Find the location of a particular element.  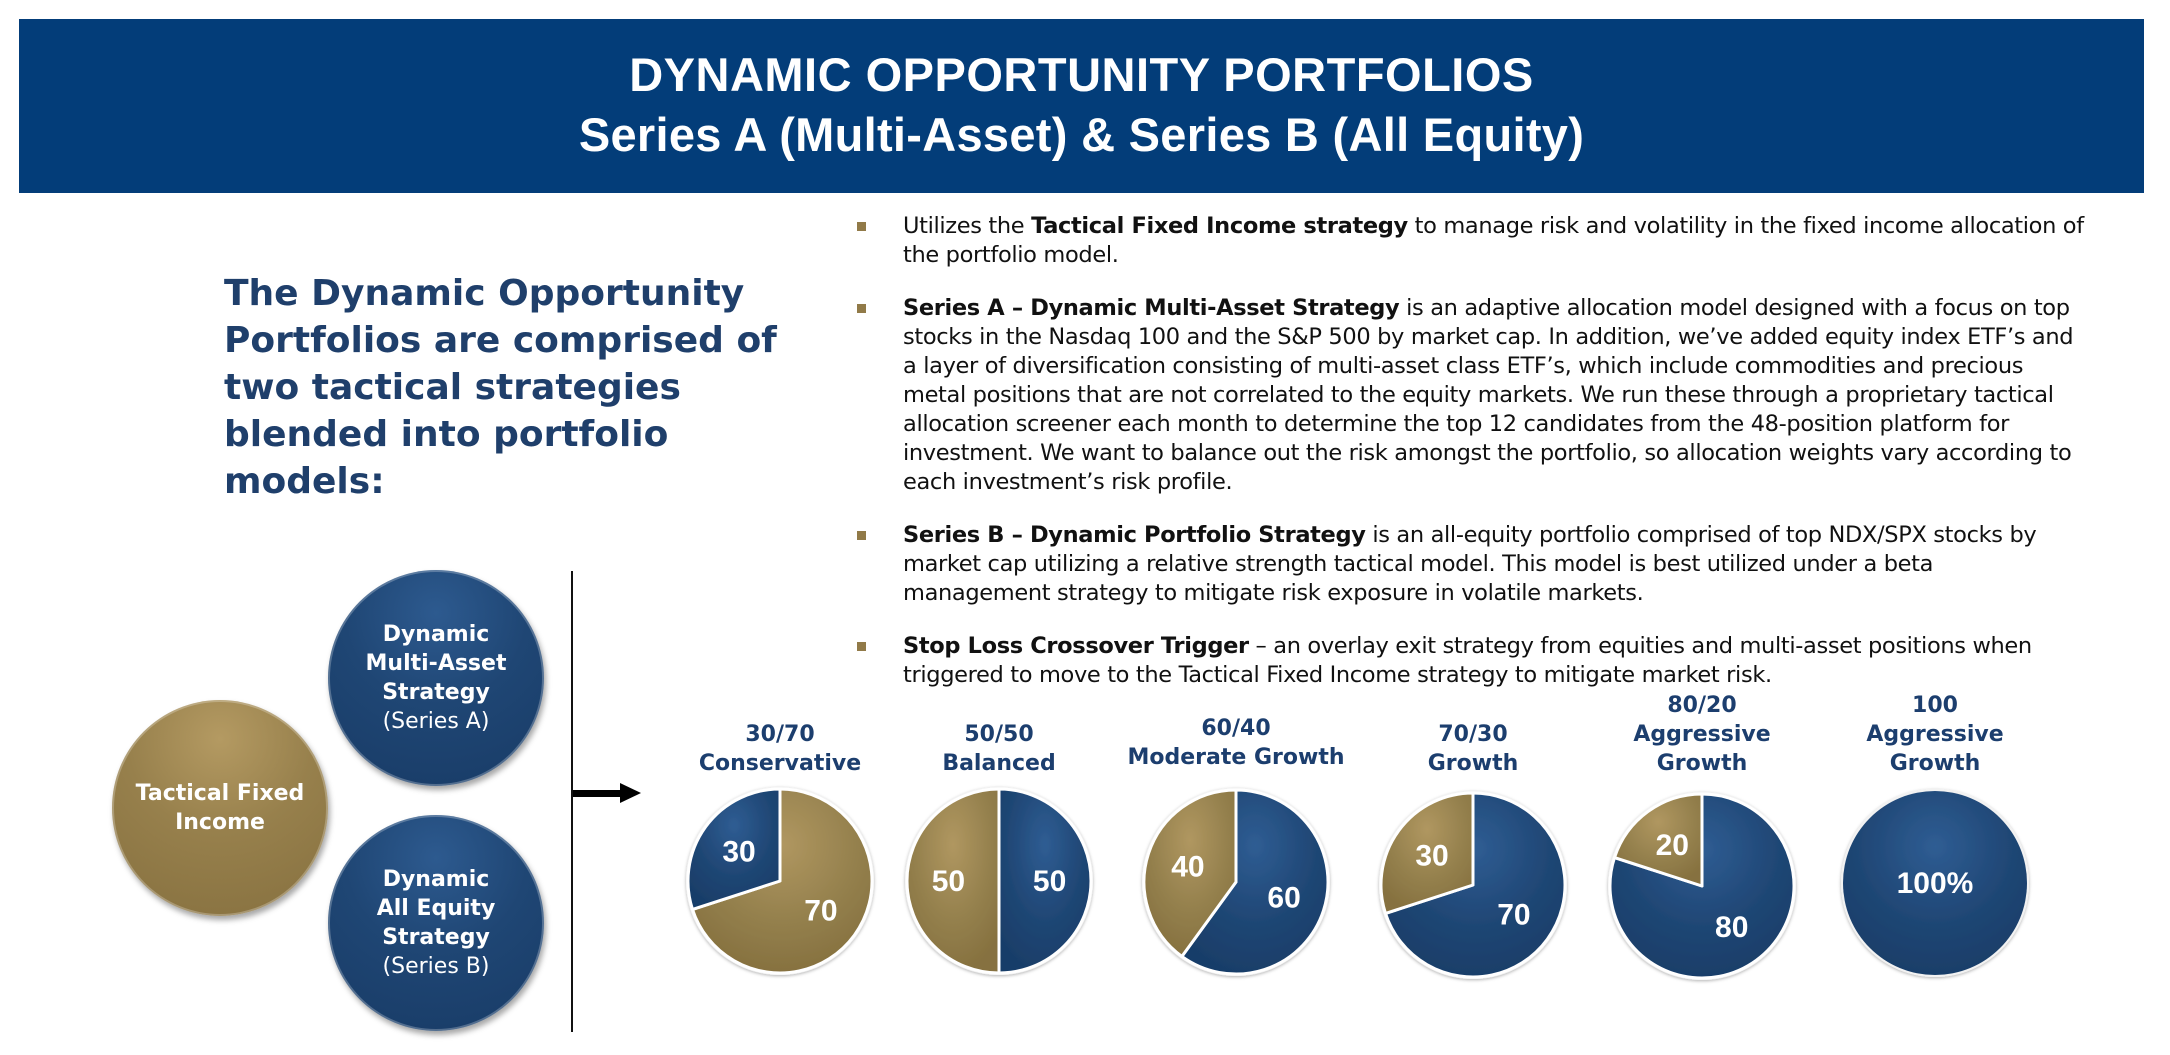

pie-label-equity: 30 is located at coordinates (738, 851).